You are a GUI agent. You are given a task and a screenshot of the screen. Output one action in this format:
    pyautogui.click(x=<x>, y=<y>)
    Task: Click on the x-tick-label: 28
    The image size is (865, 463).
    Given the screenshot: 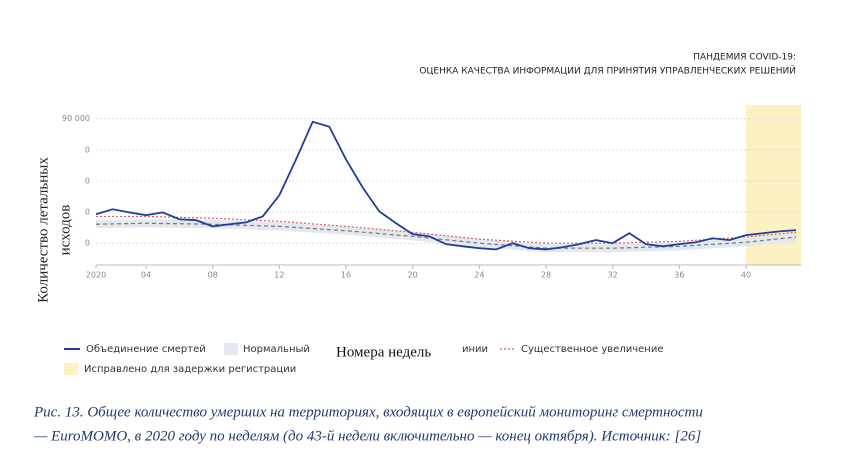 What is the action you would take?
    pyautogui.click(x=546, y=275)
    